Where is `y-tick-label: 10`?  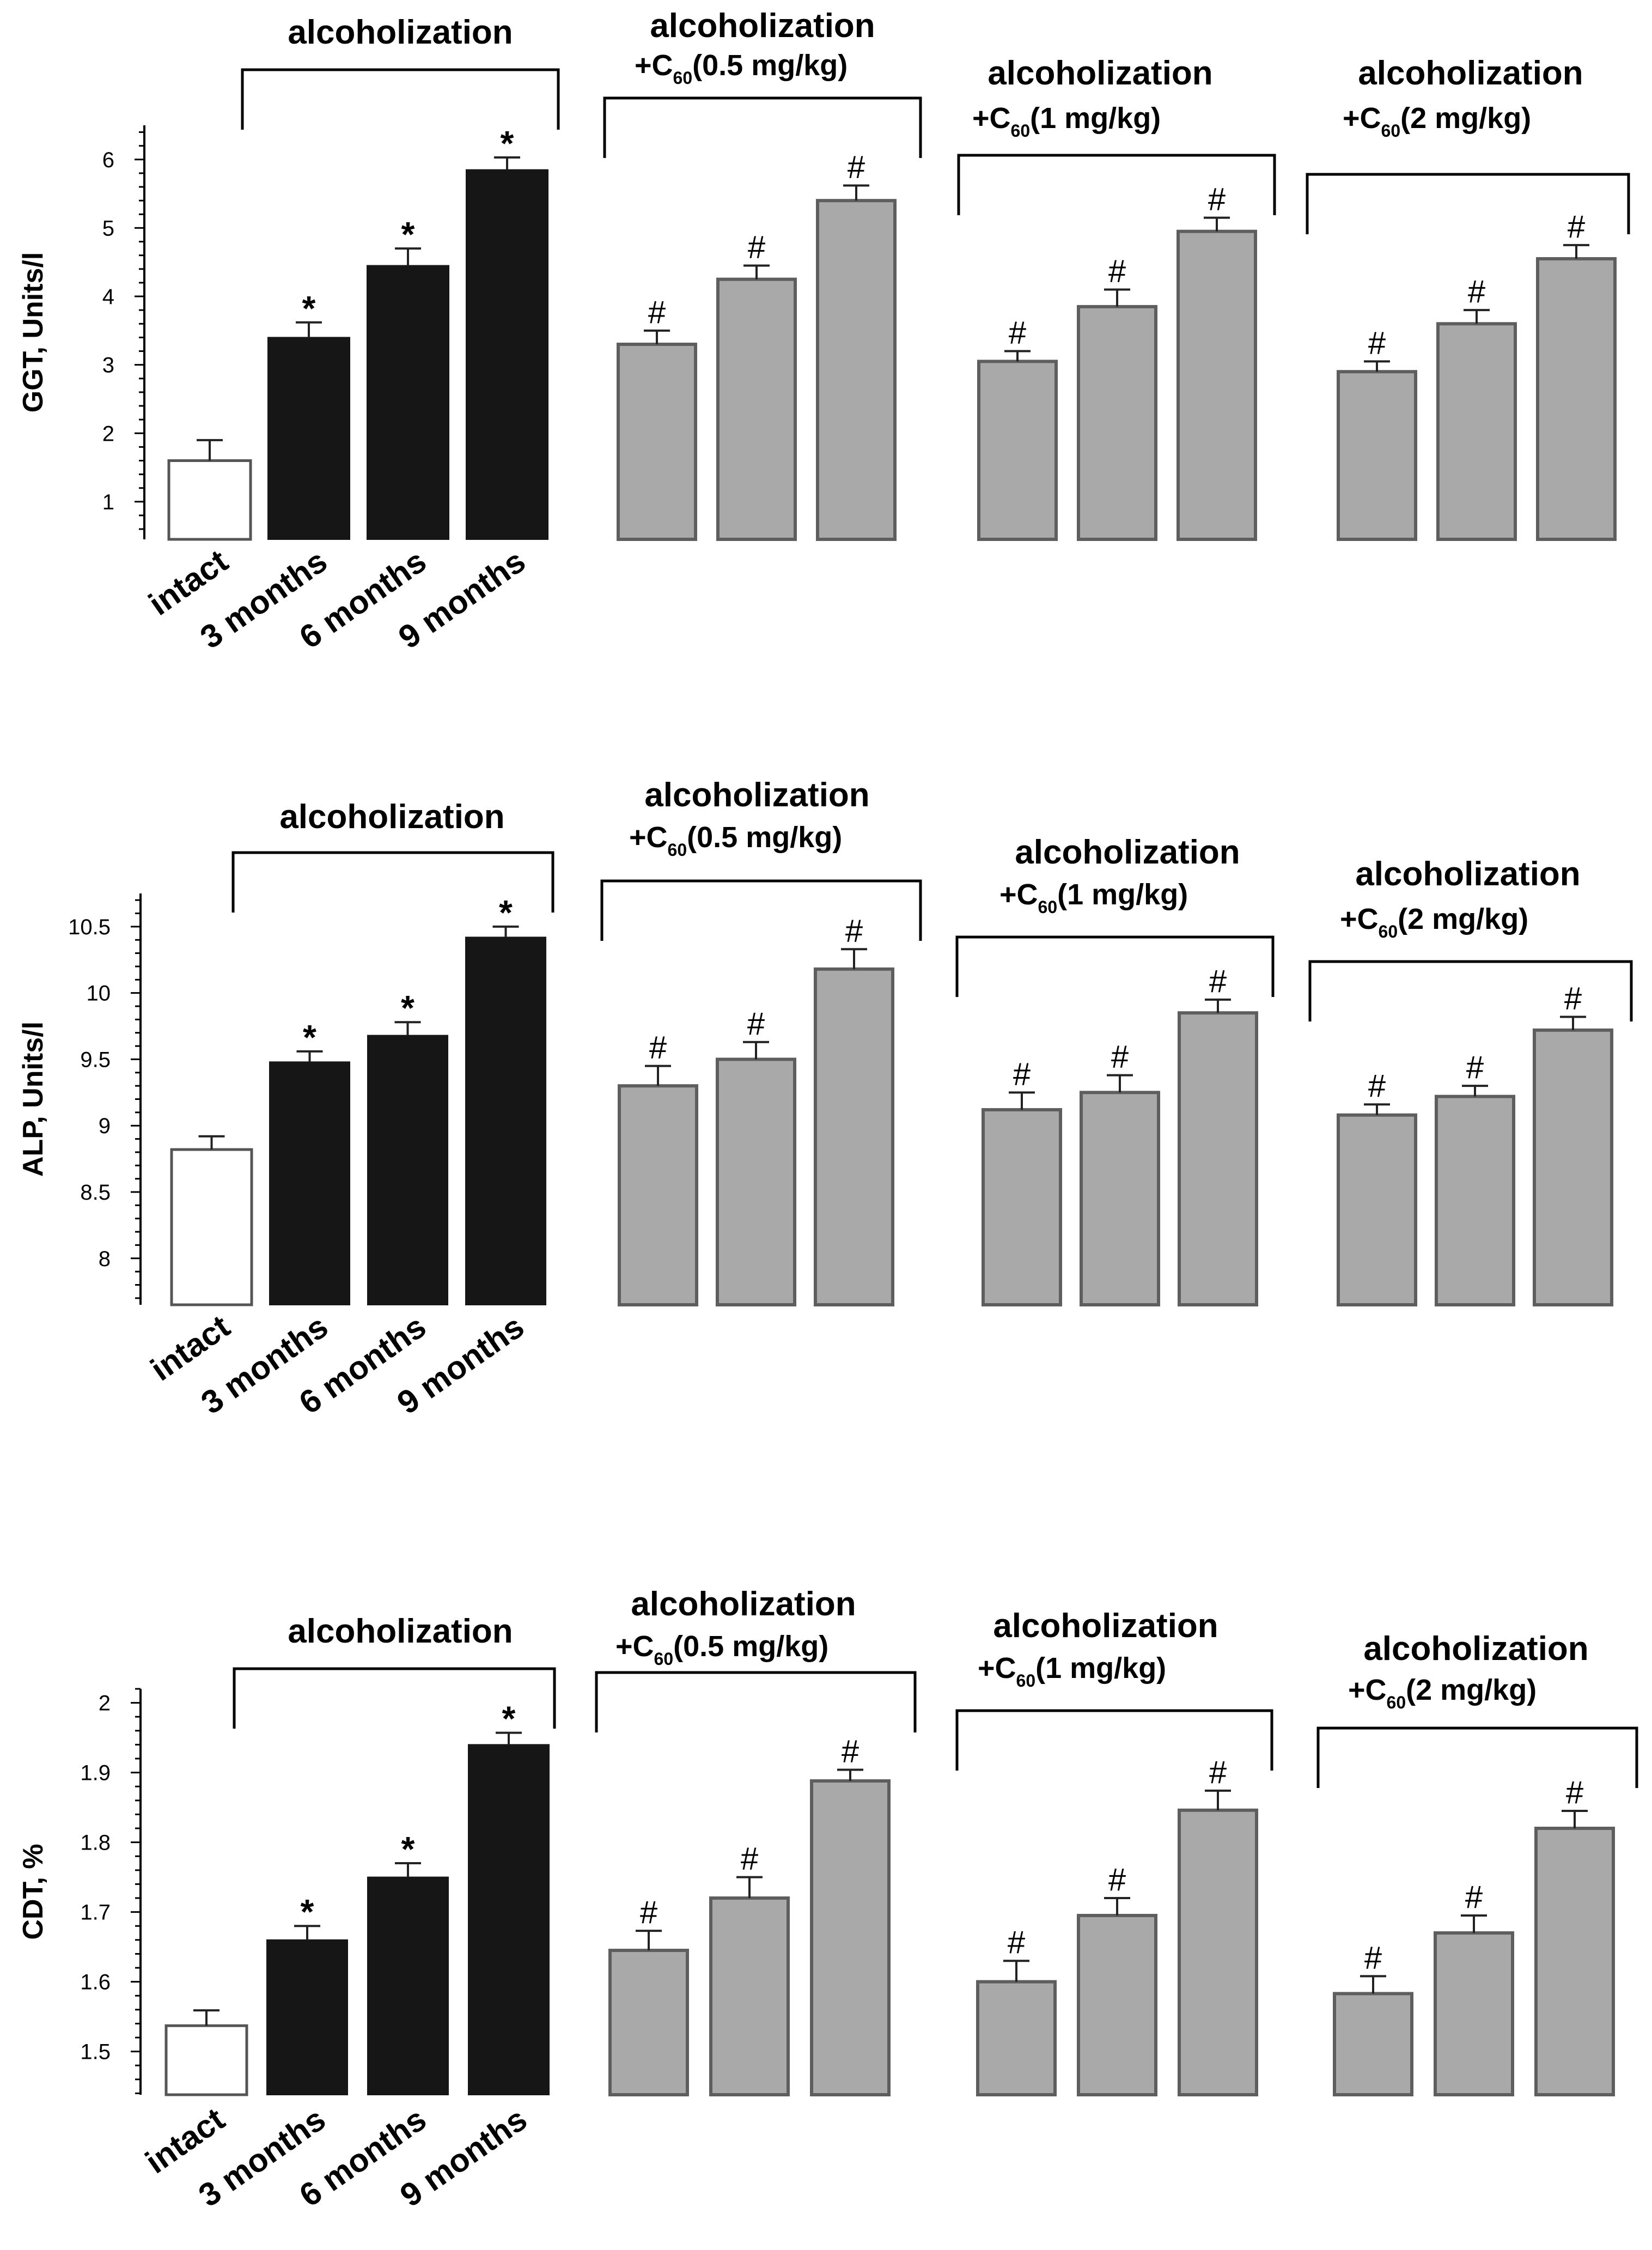 y-tick-label: 10 is located at coordinates (99, 994).